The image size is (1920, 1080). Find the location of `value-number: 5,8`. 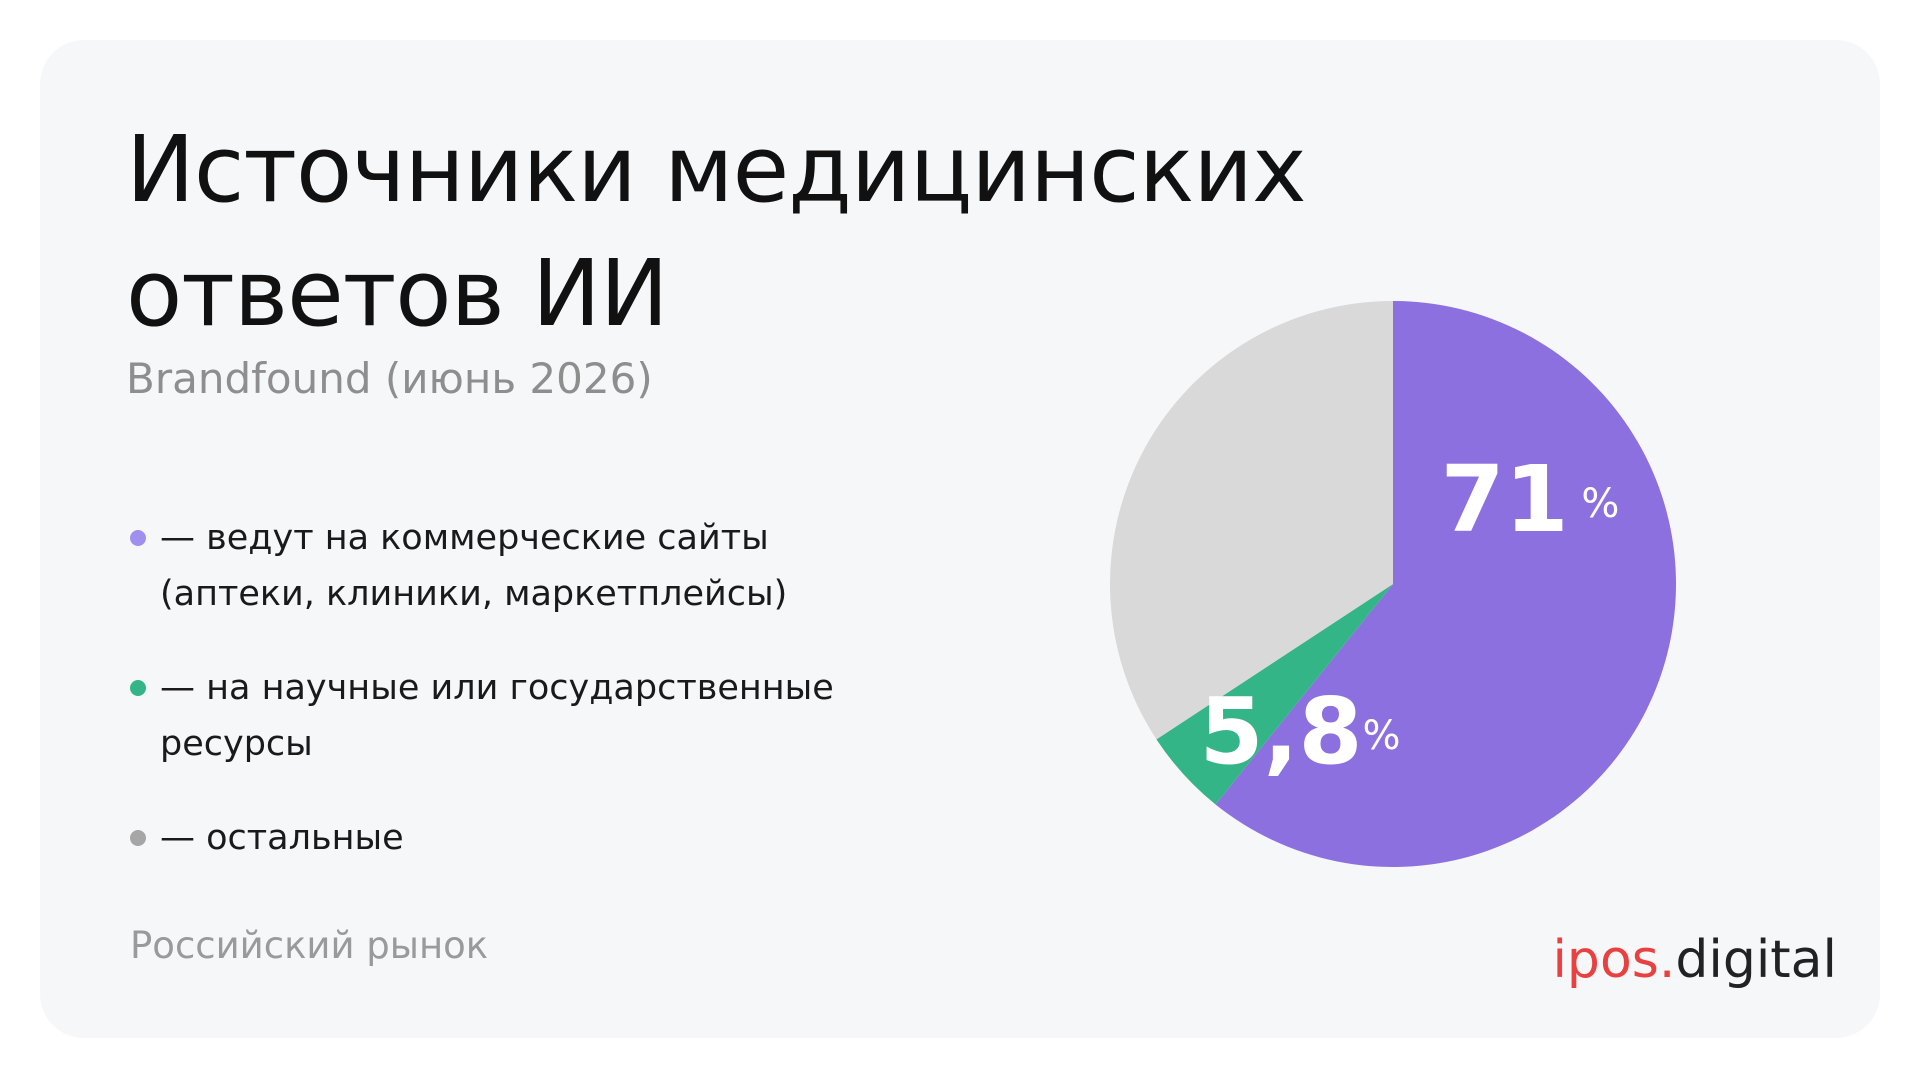

value-number: 5,8 is located at coordinates (1281, 731).